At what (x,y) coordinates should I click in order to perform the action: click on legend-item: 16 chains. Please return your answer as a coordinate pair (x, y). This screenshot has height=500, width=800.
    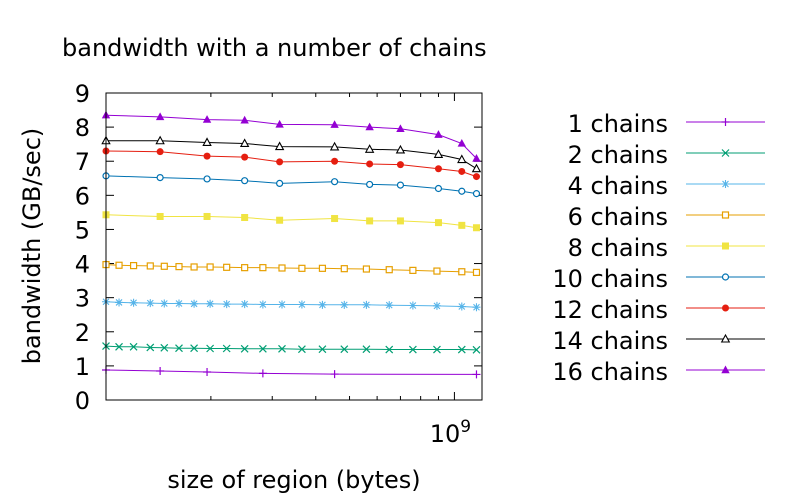
    Looking at the image, I should click on (658, 372).